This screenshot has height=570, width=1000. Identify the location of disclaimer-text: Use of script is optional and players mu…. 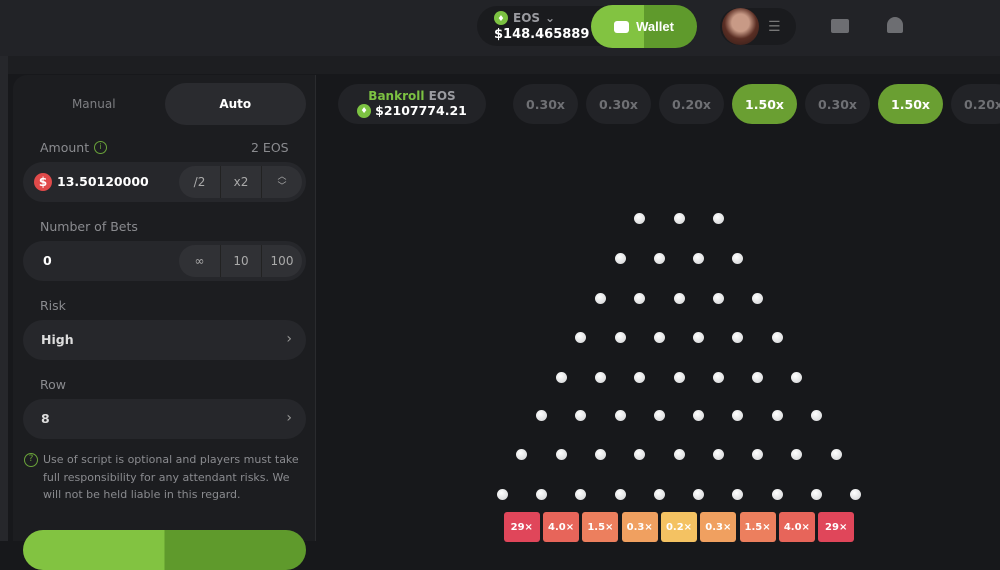
(171, 477).